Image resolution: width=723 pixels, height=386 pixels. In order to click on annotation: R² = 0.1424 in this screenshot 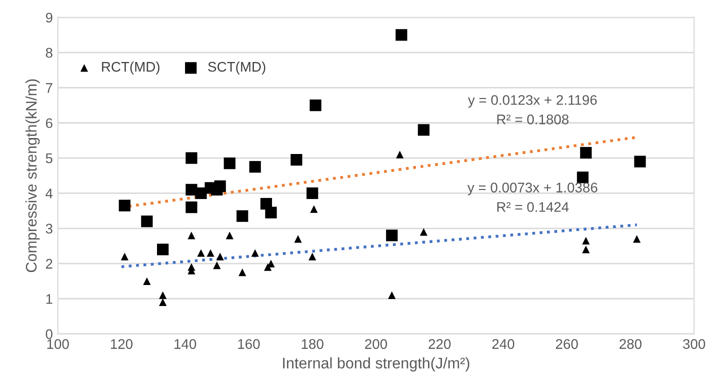, I will do `click(533, 207)`.